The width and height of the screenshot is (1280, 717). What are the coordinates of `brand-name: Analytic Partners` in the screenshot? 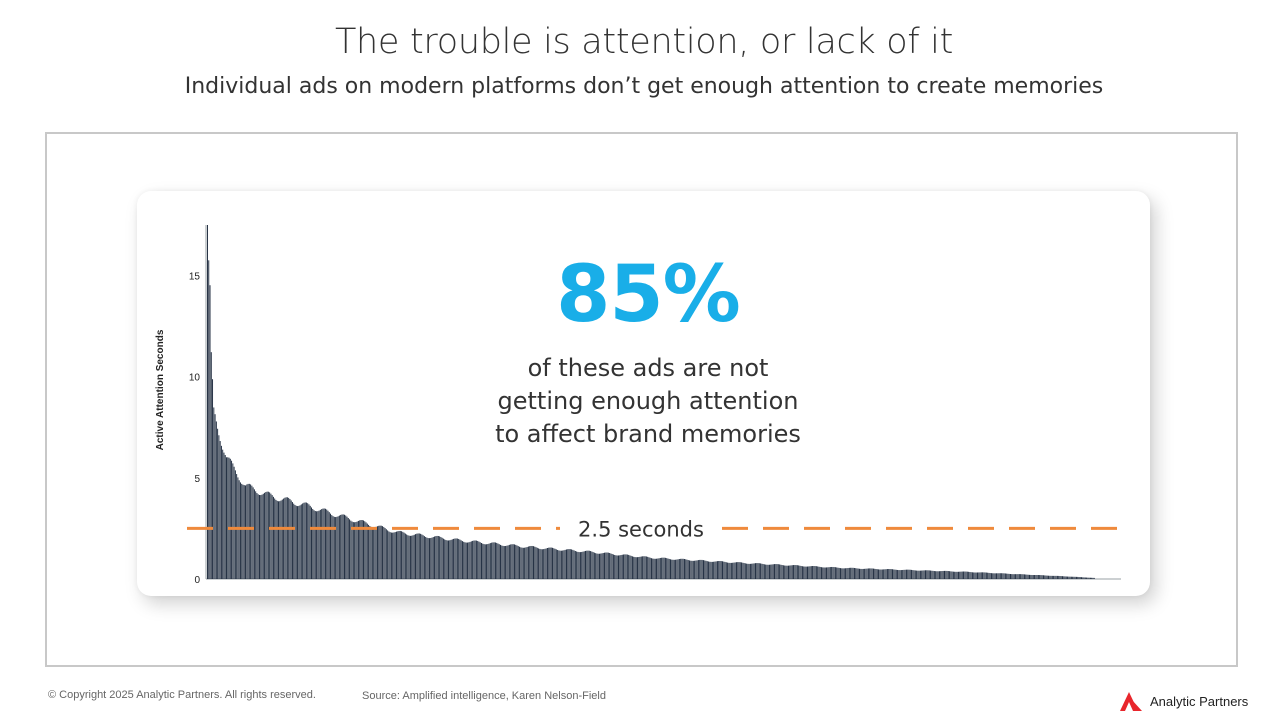 It's located at (1199, 701).